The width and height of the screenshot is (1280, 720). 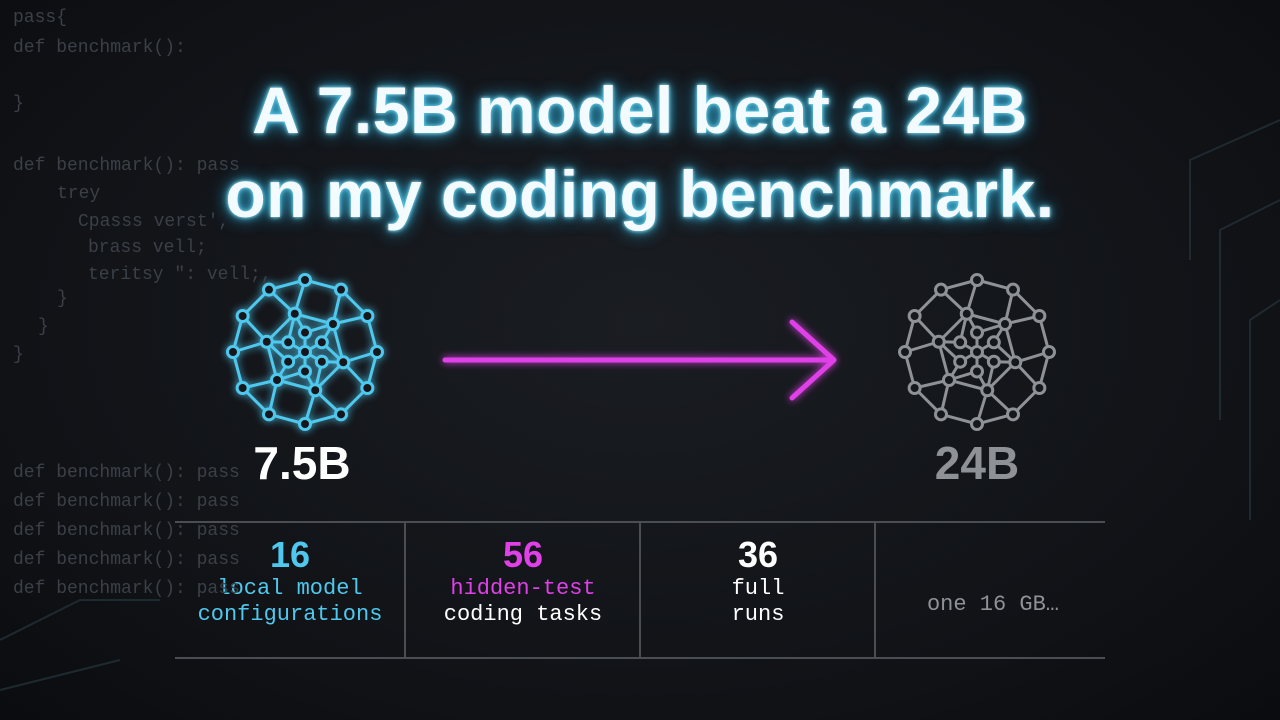 What do you see at coordinates (290, 554) in the screenshot?
I see `stat-number: 16` at bounding box center [290, 554].